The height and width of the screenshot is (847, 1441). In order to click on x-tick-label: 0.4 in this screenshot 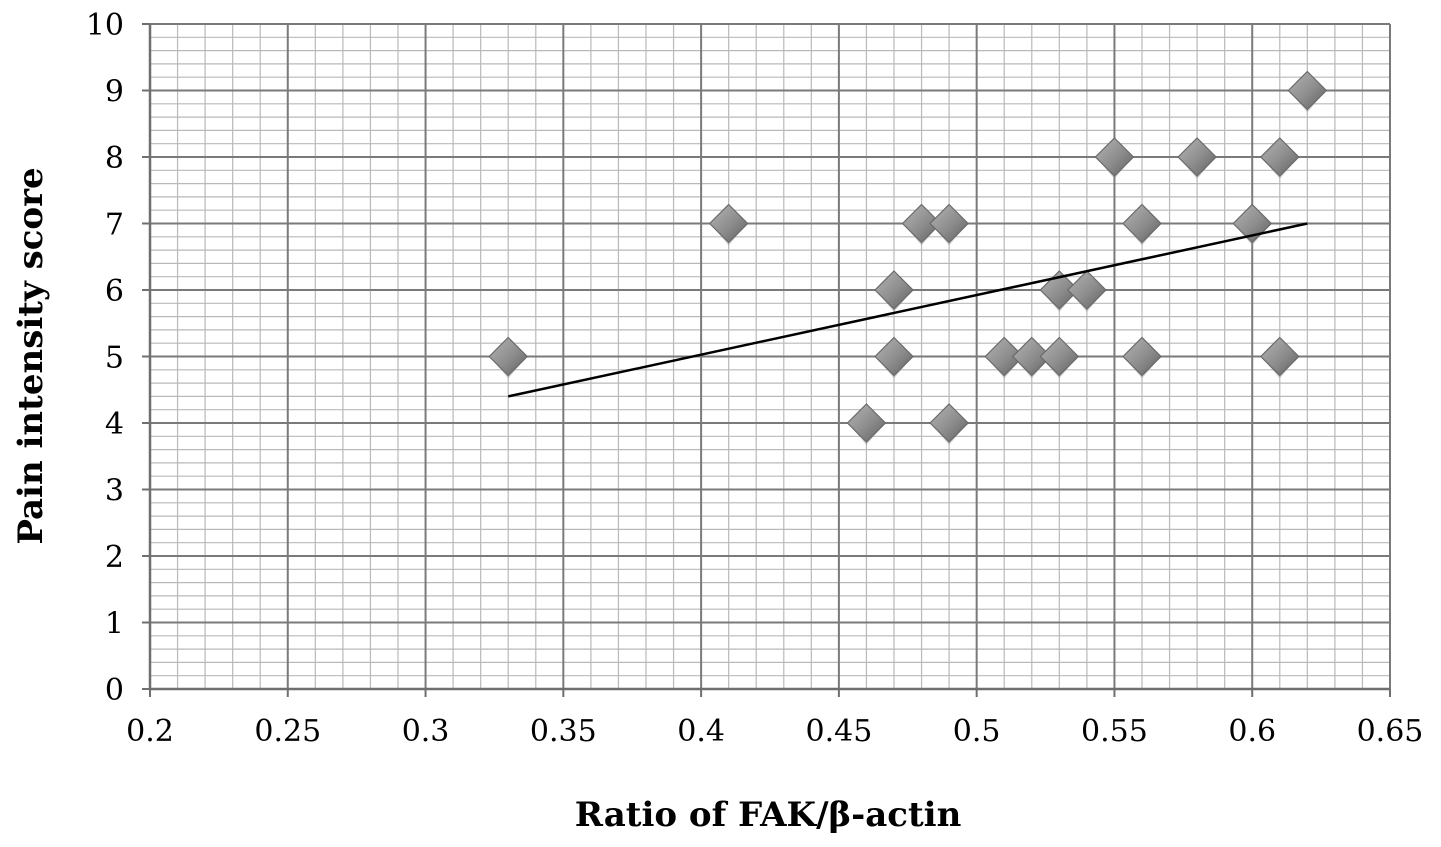, I will do `click(701, 731)`.